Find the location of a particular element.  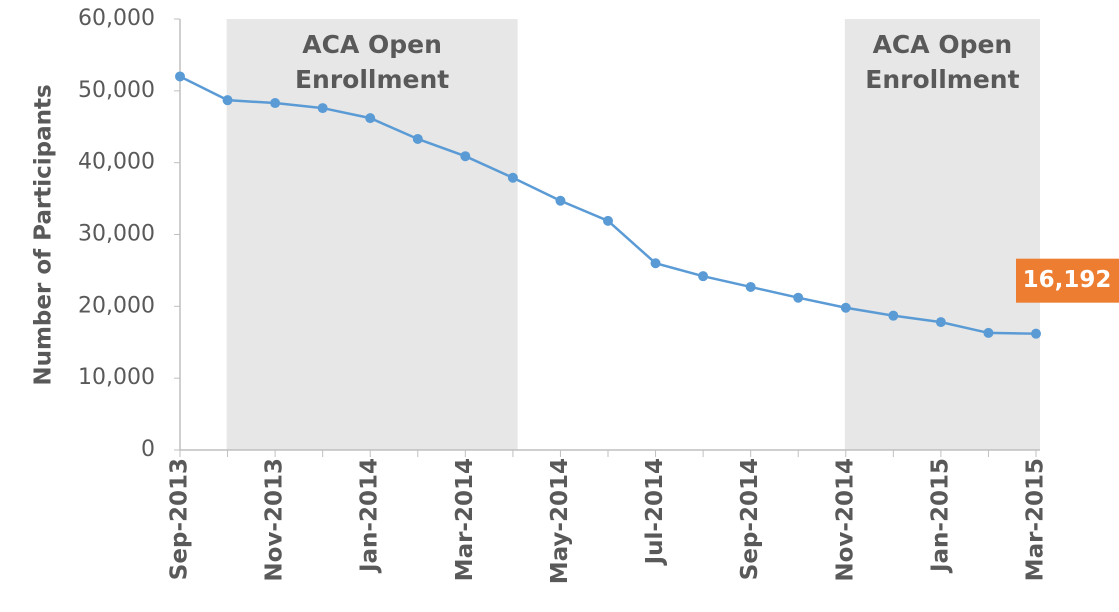

y-tick-label: 0 is located at coordinates (148, 449).